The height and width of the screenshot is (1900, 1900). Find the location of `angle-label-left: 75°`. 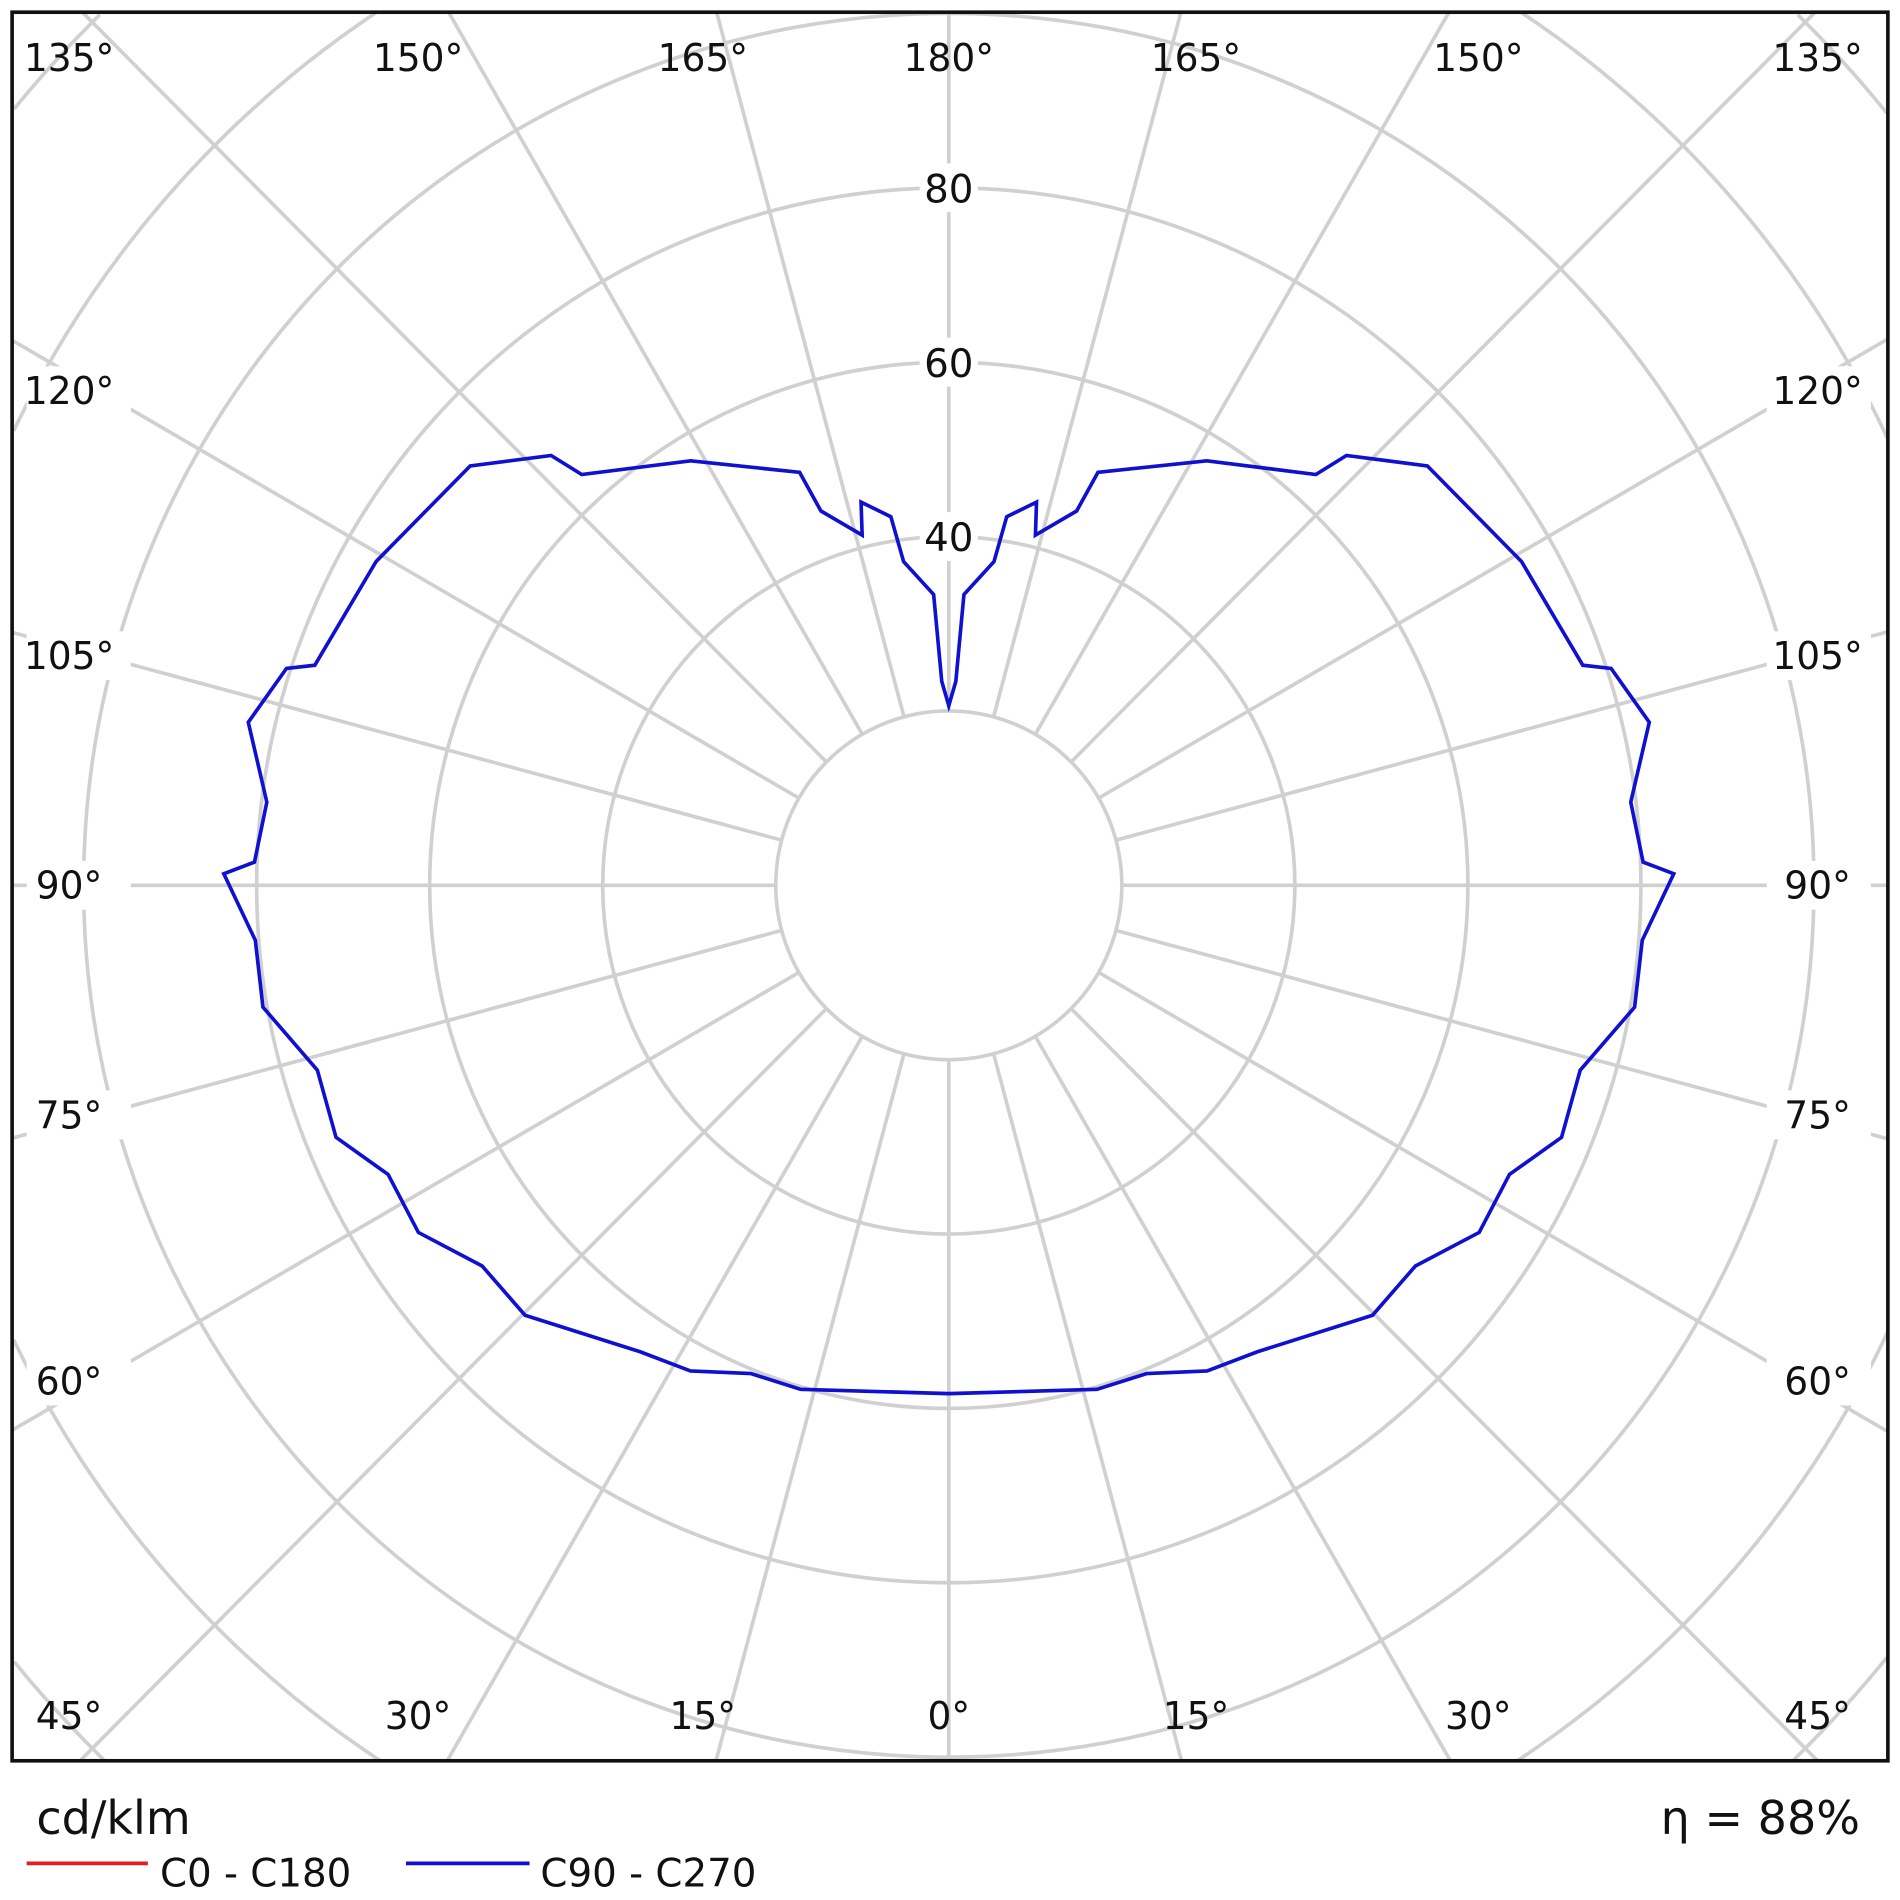

angle-label-left: 75° is located at coordinates (69, 1115).